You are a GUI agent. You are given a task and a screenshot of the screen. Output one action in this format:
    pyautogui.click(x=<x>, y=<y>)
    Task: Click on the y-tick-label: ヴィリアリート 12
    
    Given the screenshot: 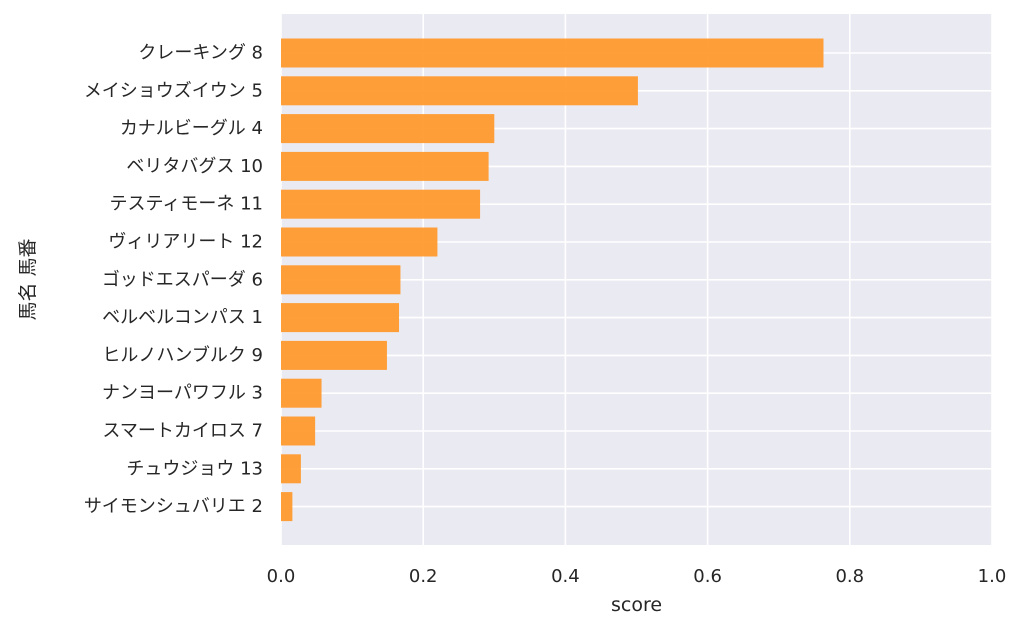 What is the action you would take?
    pyautogui.click(x=185, y=242)
    